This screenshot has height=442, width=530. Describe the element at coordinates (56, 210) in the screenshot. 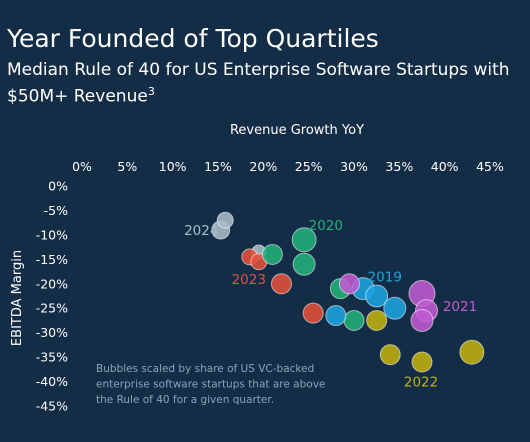

I see `y-tick-label: -5%` at that location.